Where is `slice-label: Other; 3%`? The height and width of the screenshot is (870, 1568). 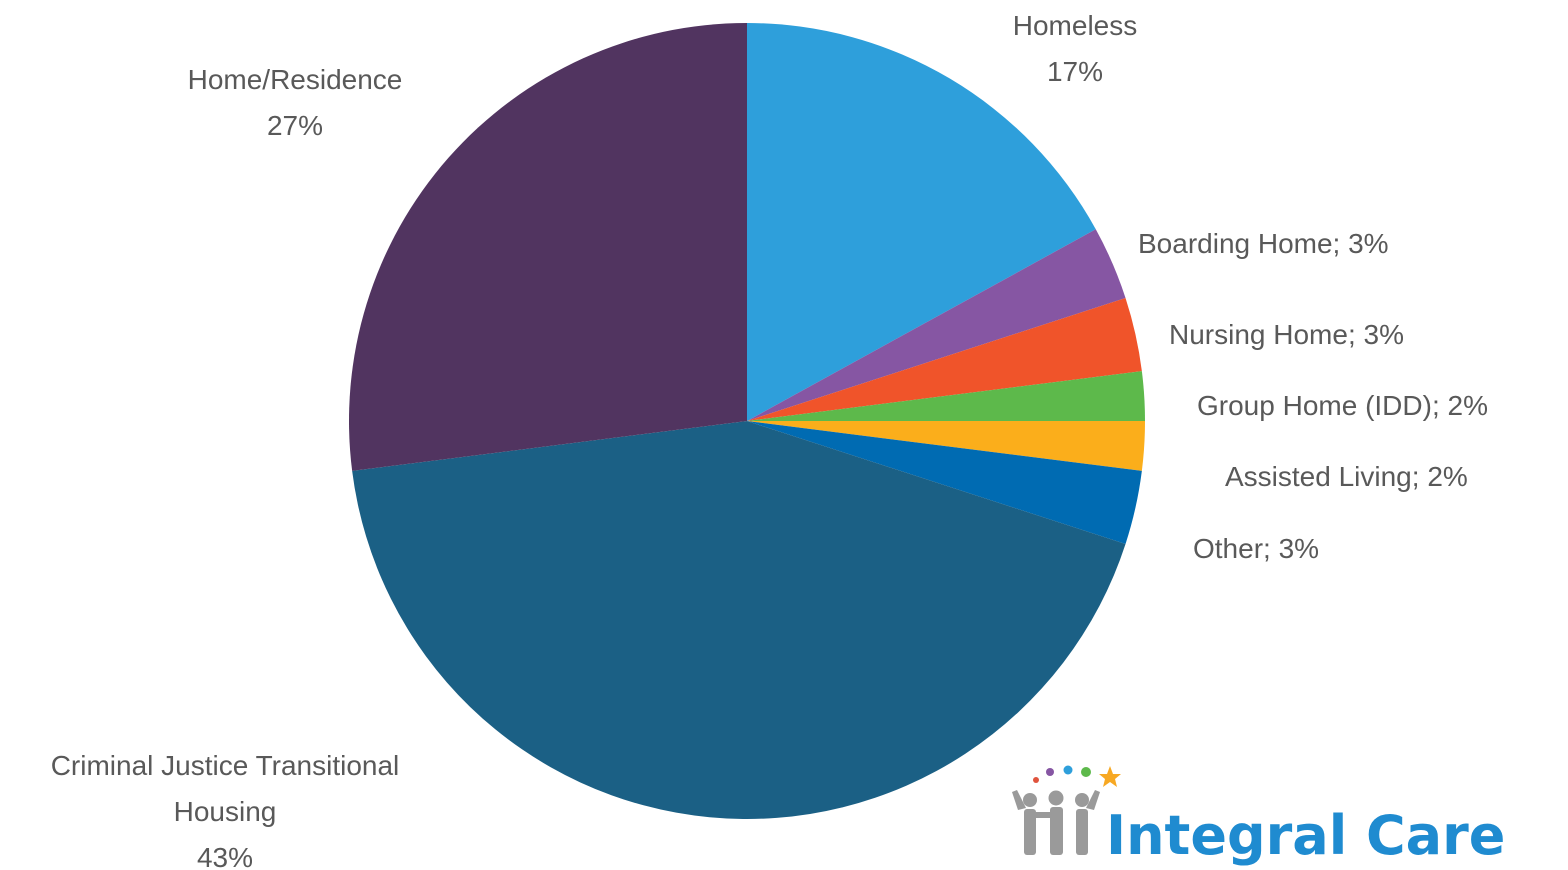
slice-label: Other; 3% is located at coordinates (1256, 548).